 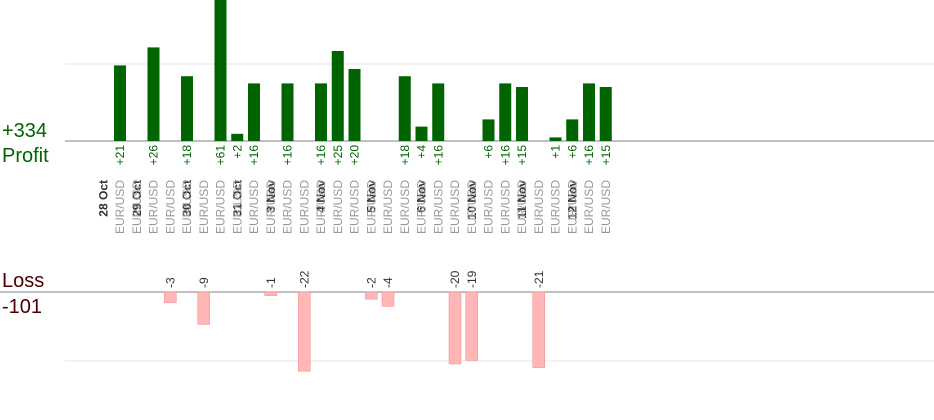 What do you see at coordinates (304, 279) in the screenshot?
I see `loss-value-label: -22` at bounding box center [304, 279].